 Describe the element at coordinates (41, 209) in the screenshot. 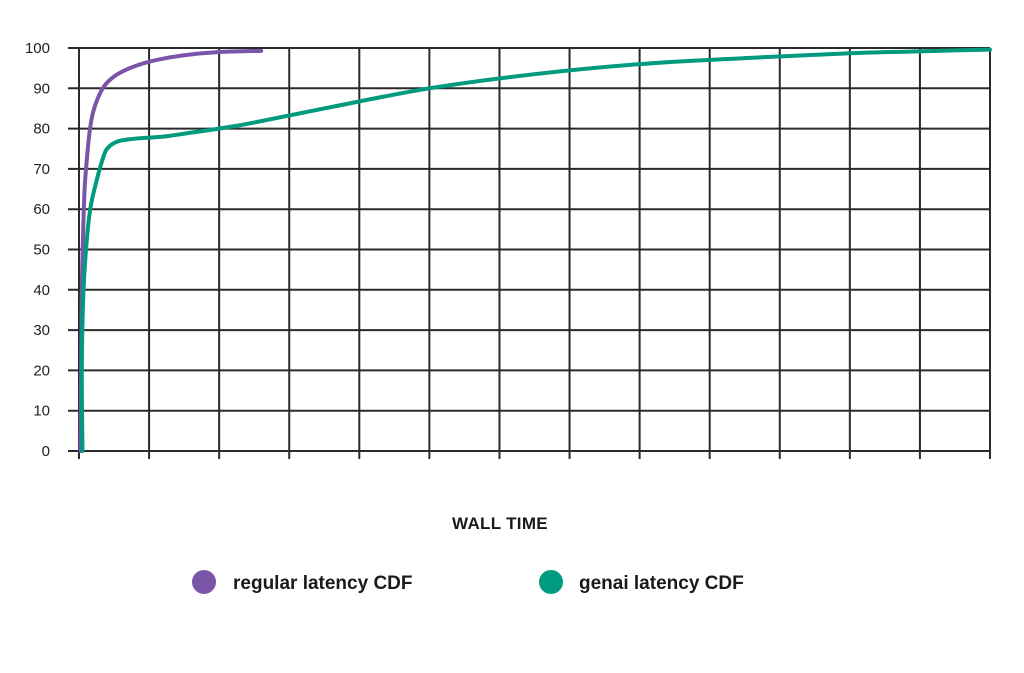

I see `y-tick-label: 60` at that location.